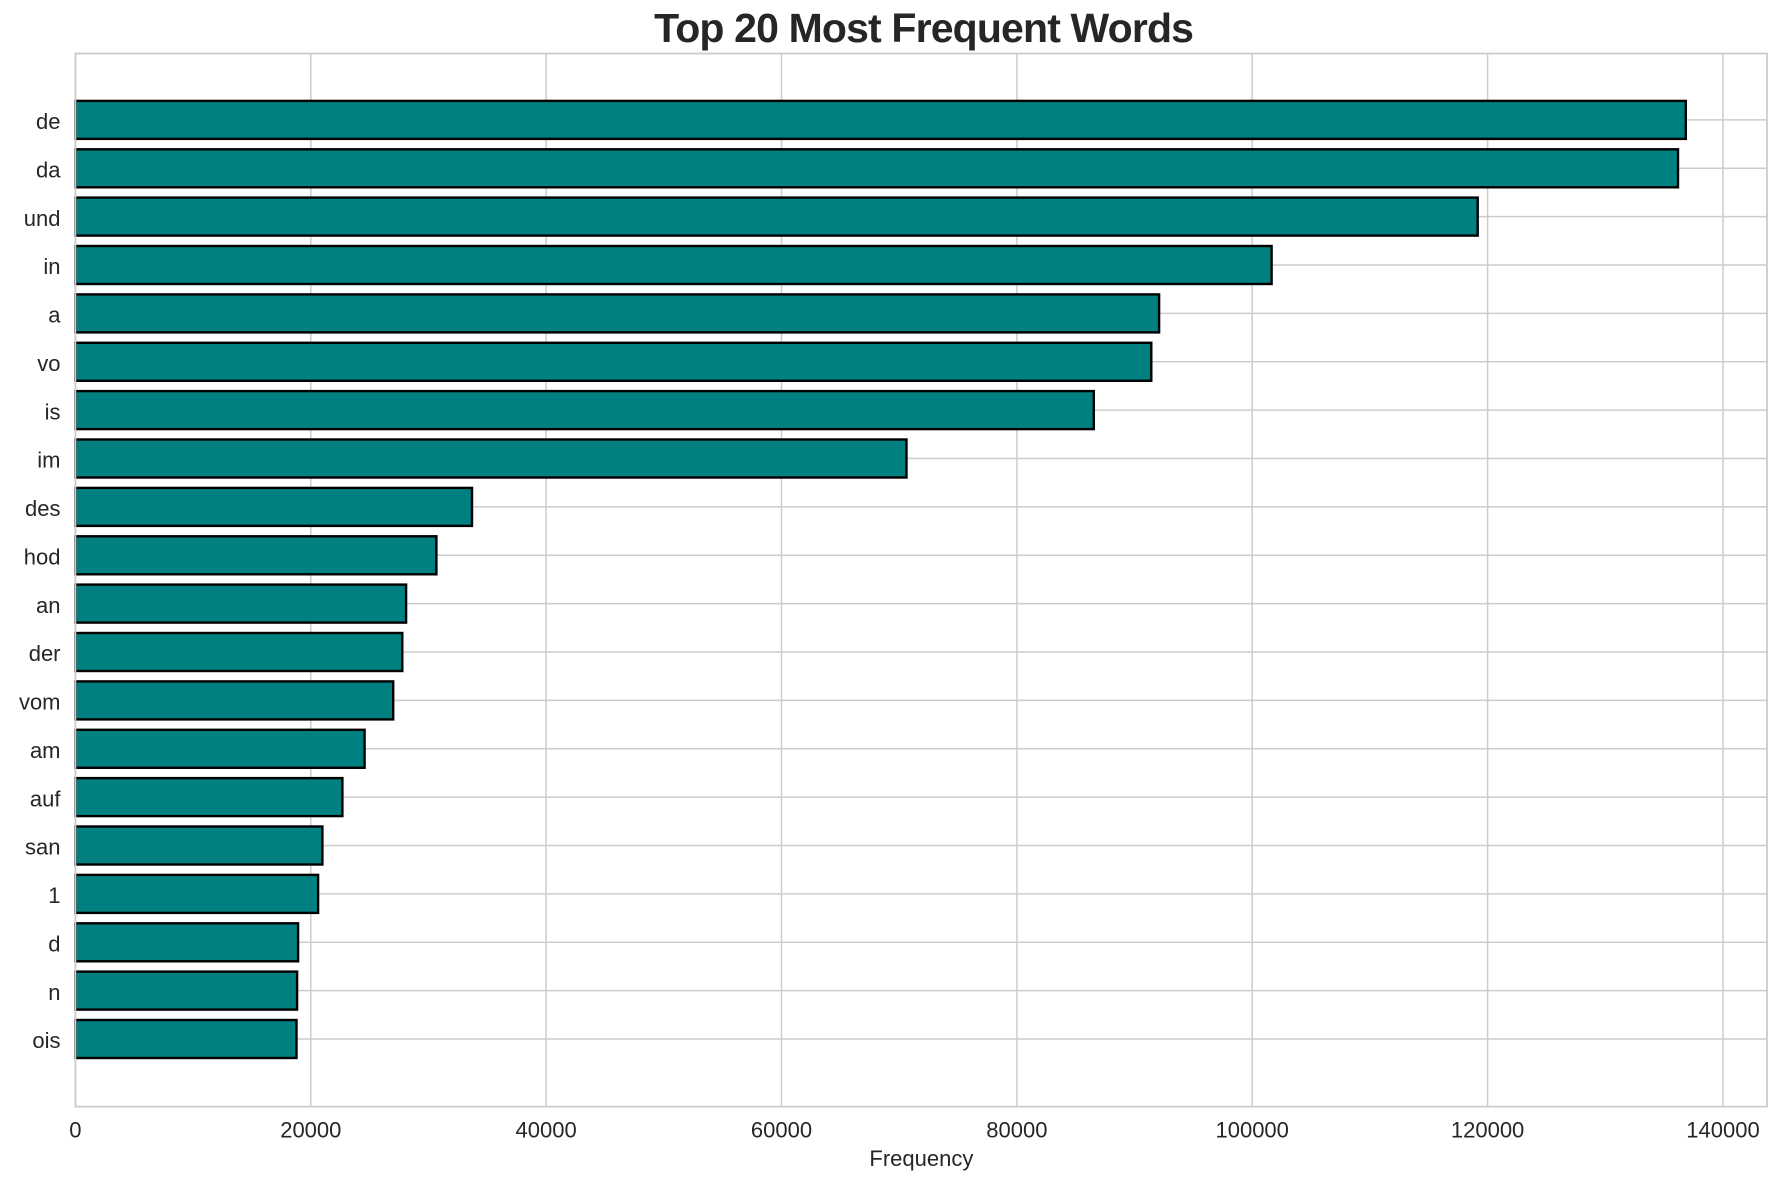 The height and width of the screenshot is (1185, 1782). What do you see at coordinates (48, 363) in the screenshot?
I see `svg-text: vo` at bounding box center [48, 363].